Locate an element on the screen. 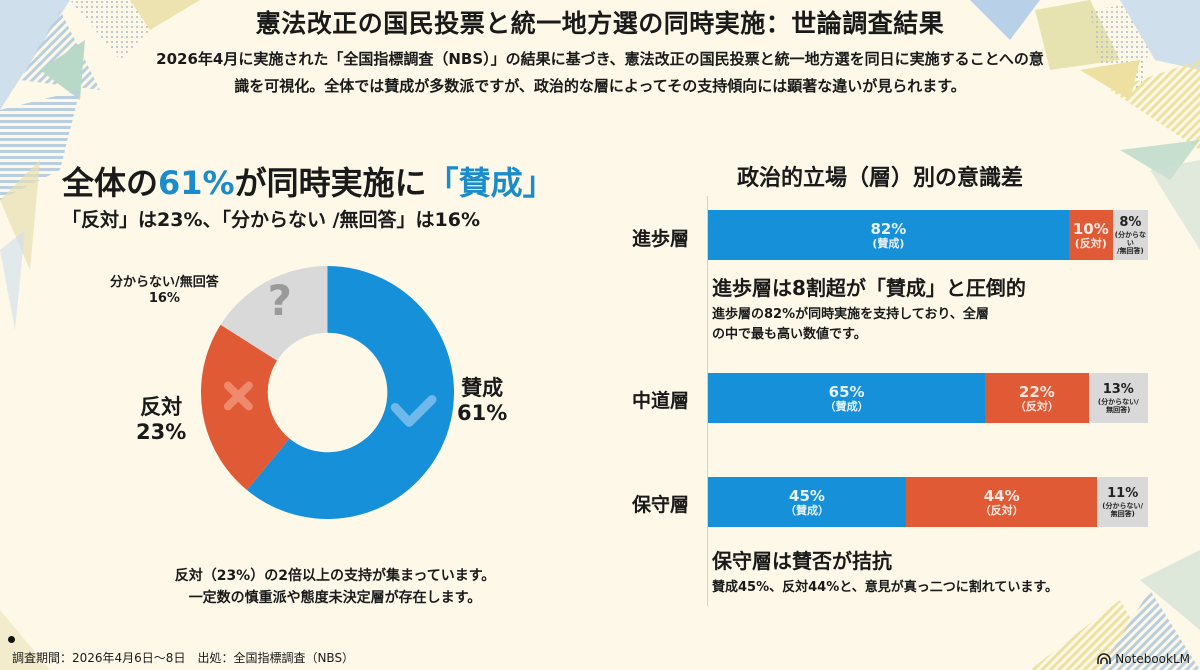 This screenshot has height=670, width=1200. donut-chart: ? is located at coordinates (327, 392).